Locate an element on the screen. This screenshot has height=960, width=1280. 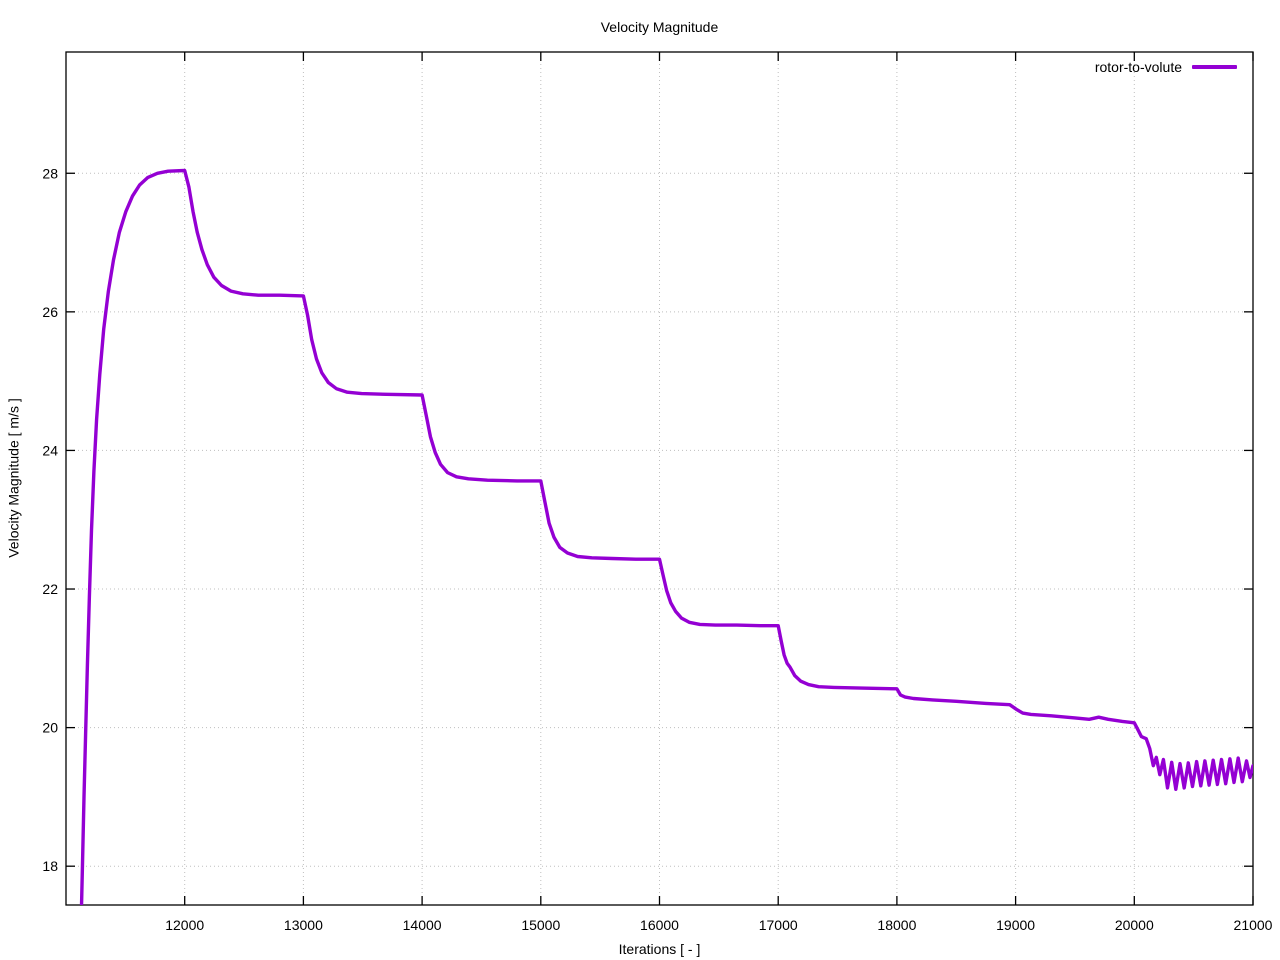
y-tick-label: 18 is located at coordinates (50, 866).